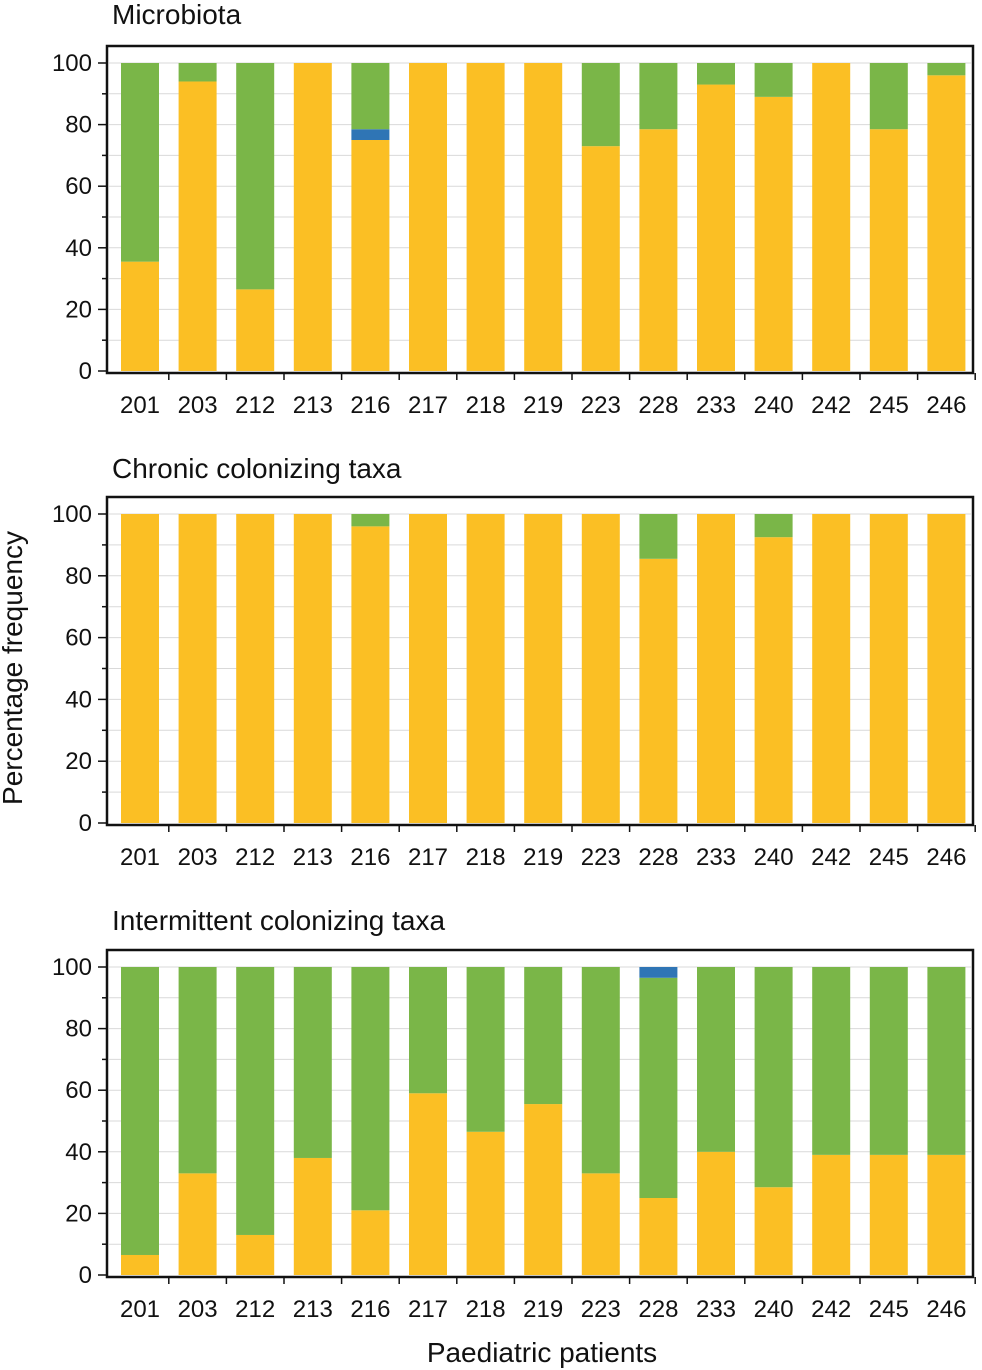  What do you see at coordinates (14, 668) in the screenshot?
I see `y-axis-title: Percentage frequency` at bounding box center [14, 668].